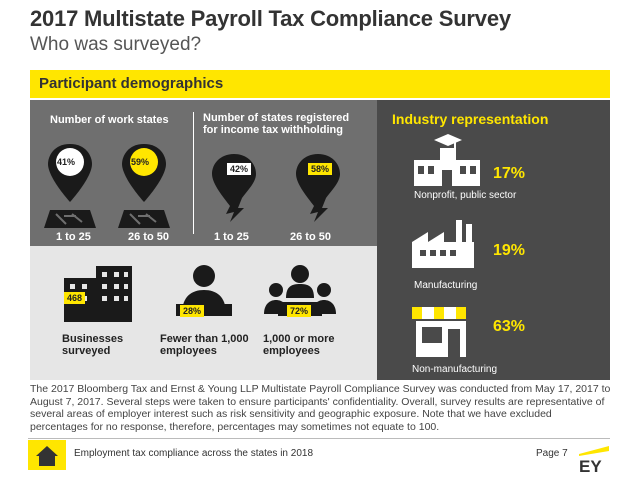 This screenshot has height=479, width=638. I want to click on section-banner-label: Participant demographics, so click(131, 83).